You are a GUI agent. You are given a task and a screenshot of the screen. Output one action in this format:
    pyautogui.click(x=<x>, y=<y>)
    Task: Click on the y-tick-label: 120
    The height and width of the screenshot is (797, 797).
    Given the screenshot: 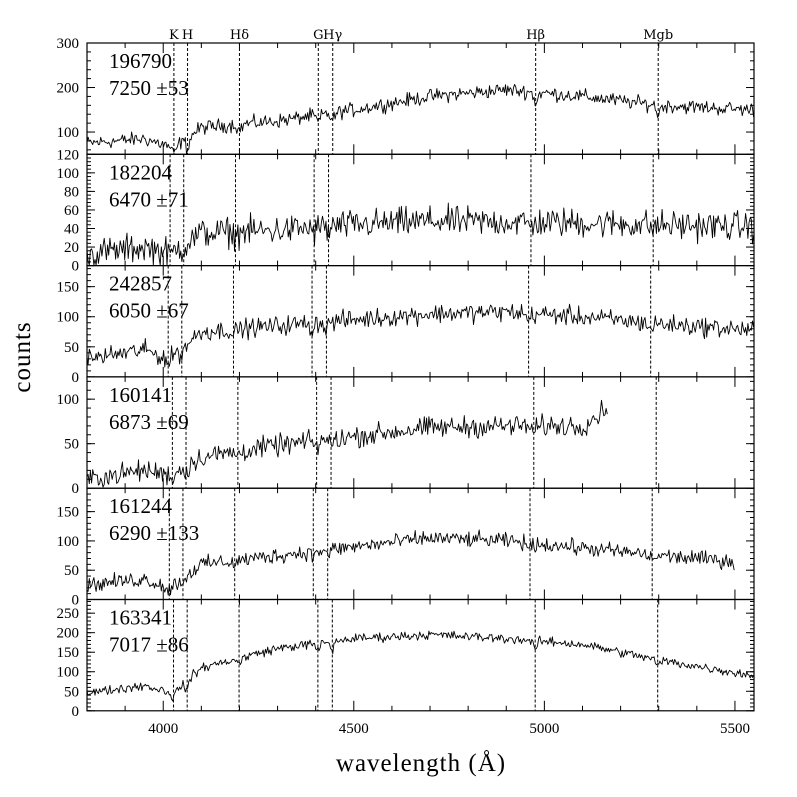 What is the action you would take?
    pyautogui.click(x=68, y=155)
    